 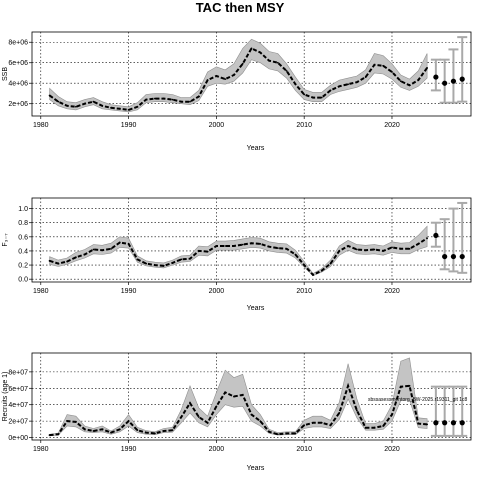 I want to click on x-axis-label: Years, so click(x=256, y=468).